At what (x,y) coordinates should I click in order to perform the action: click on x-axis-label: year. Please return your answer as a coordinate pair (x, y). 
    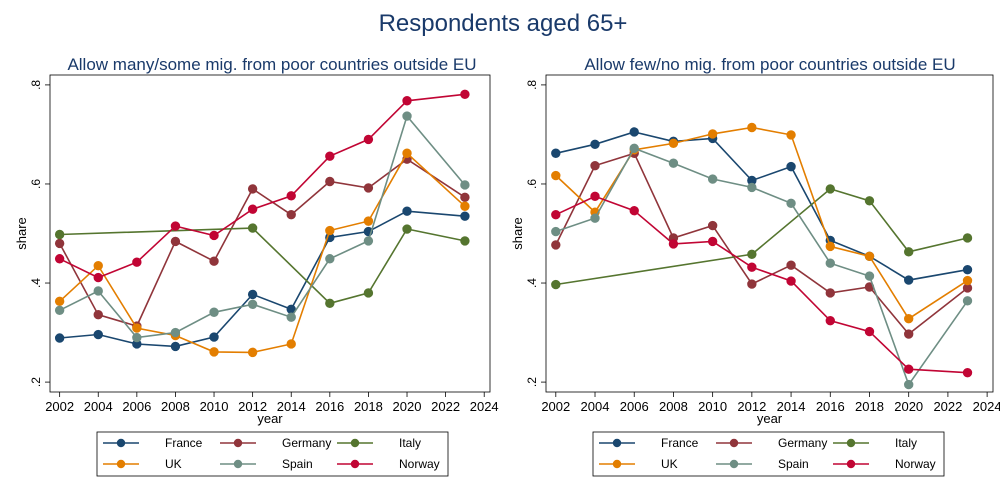
    Looking at the image, I should click on (770, 418).